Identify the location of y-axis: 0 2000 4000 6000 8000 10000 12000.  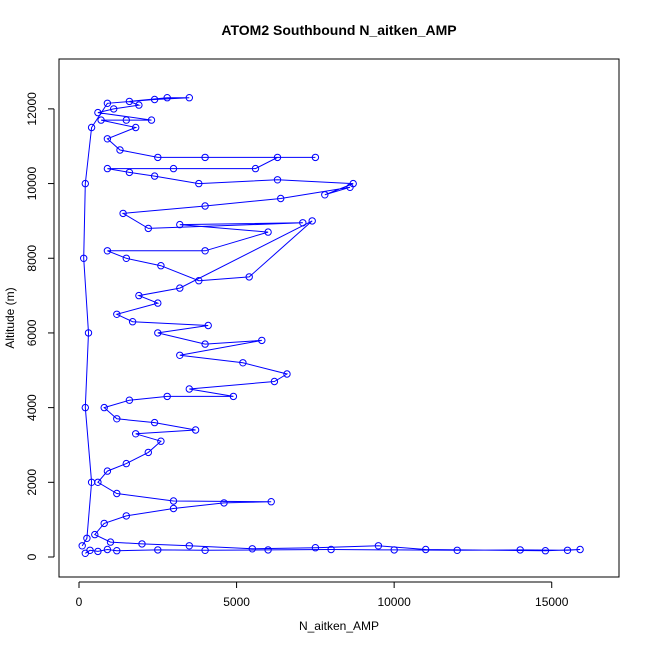
(40, 326).